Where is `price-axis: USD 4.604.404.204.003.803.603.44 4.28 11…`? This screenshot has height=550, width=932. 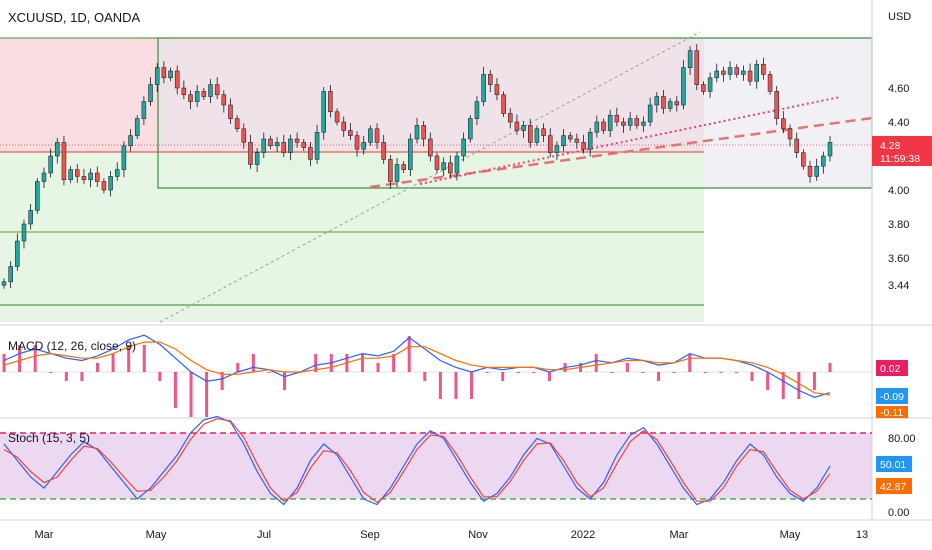 price-axis: USD 4.604.404.204.003.803.603.44 4.28 11… is located at coordinates (902, 151).